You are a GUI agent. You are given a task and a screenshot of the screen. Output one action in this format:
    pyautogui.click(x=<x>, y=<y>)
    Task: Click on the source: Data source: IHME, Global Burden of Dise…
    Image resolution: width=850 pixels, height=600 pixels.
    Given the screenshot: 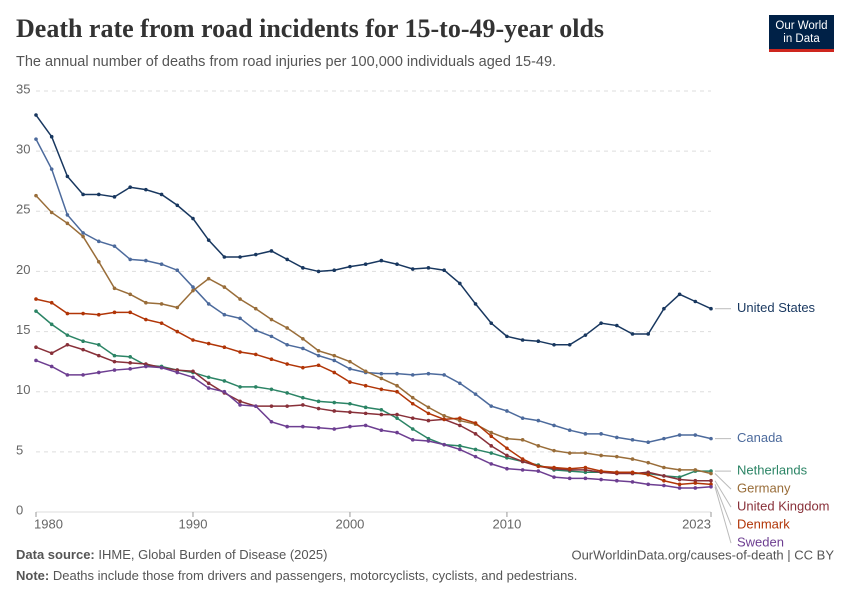 What is the action you would take?
    pyautogui.click(x=171, y=554)
    